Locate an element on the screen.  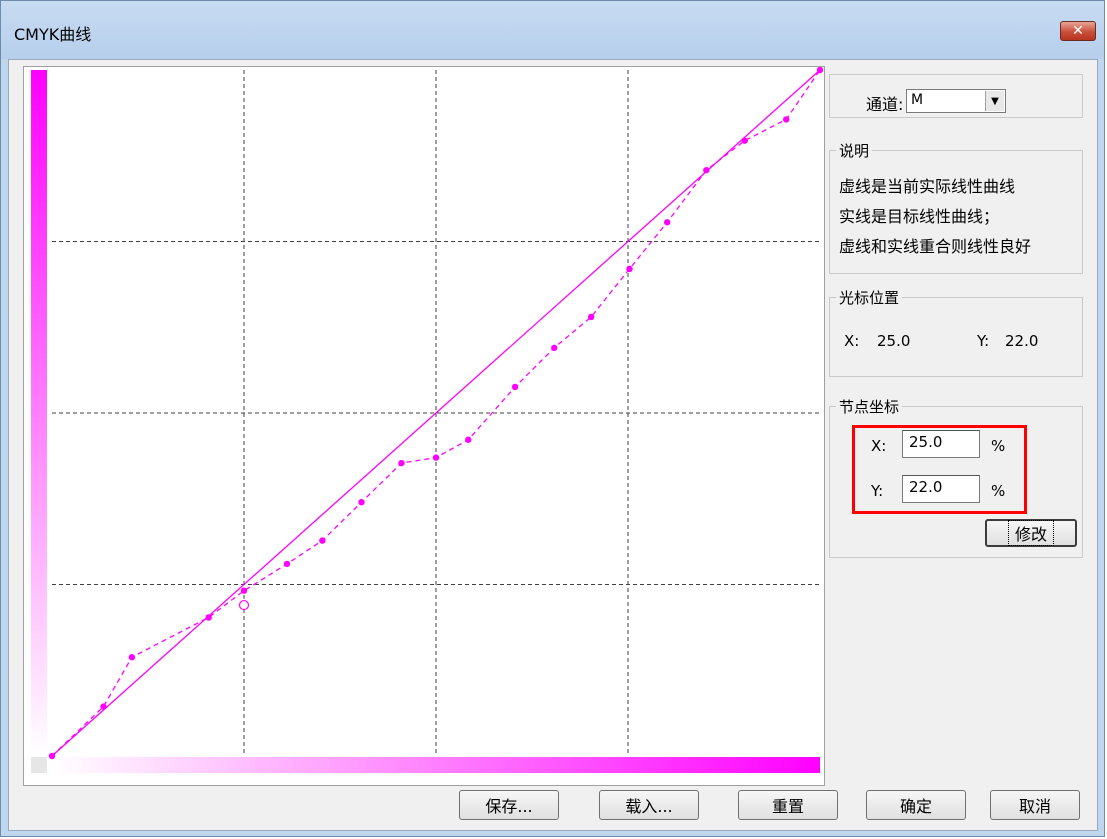
title-bar: CMYK曲线 ✕ is located at coordinates (552, 30).